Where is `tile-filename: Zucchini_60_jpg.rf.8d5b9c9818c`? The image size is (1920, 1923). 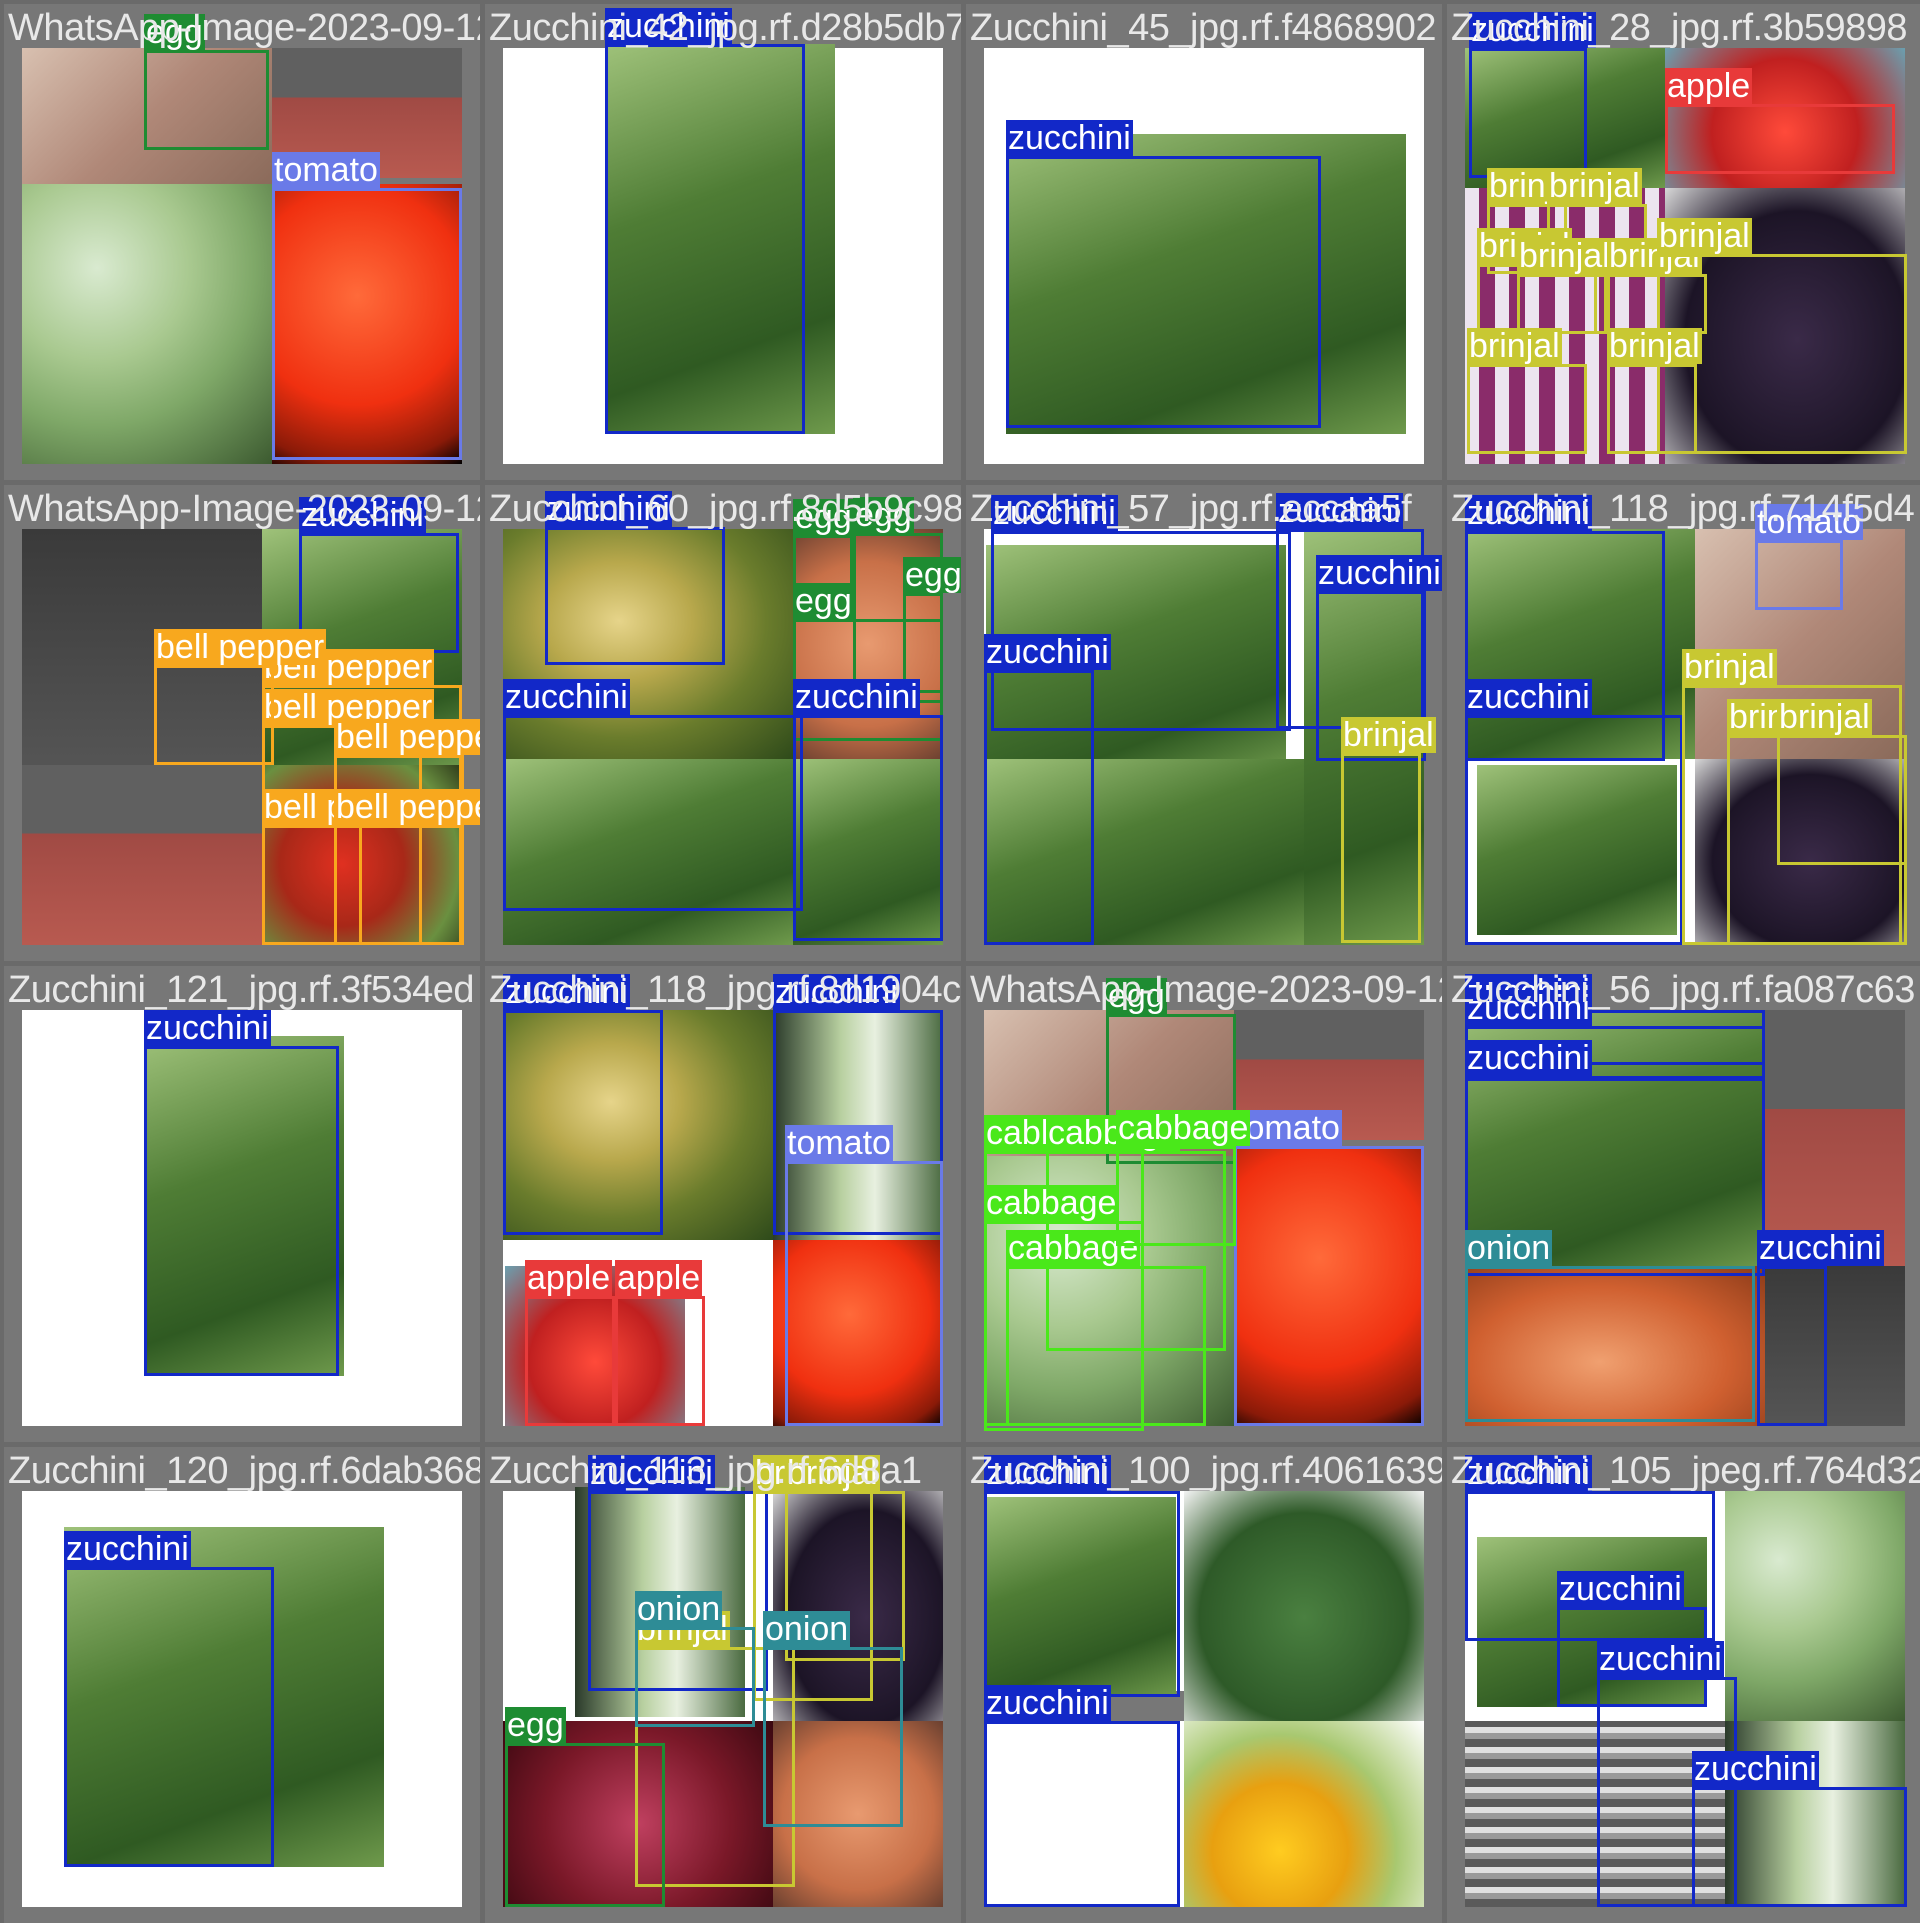
tile-filename: Zucchini_60_jpg.rf.8d5b9c9818c is located at coordinates (725, 509).